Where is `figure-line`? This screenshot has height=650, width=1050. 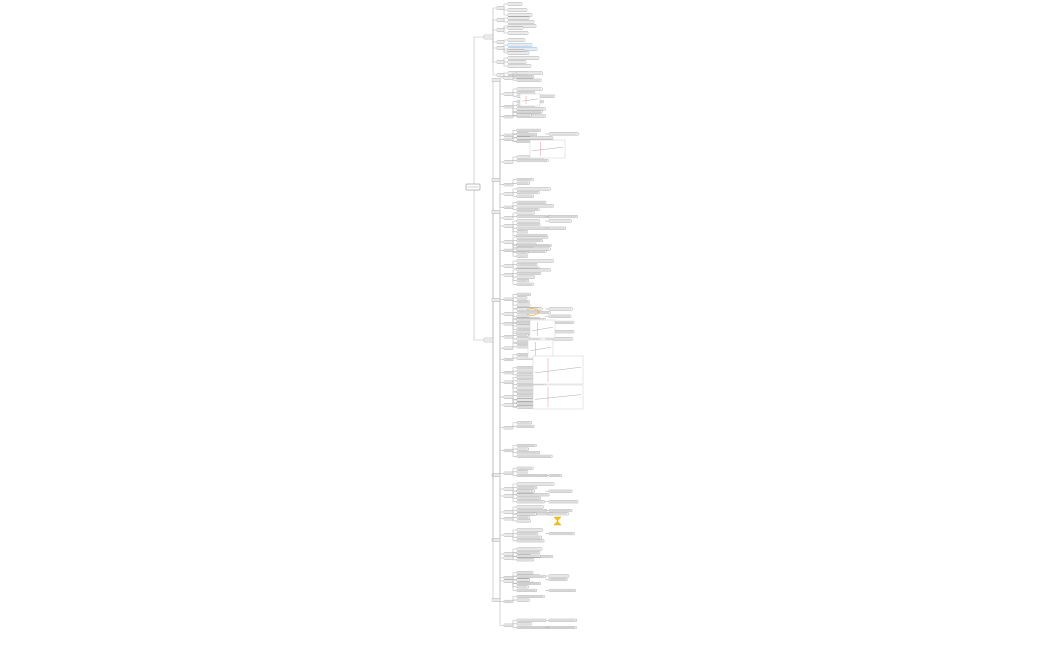
figure-line is located at coordinates (558, 370).